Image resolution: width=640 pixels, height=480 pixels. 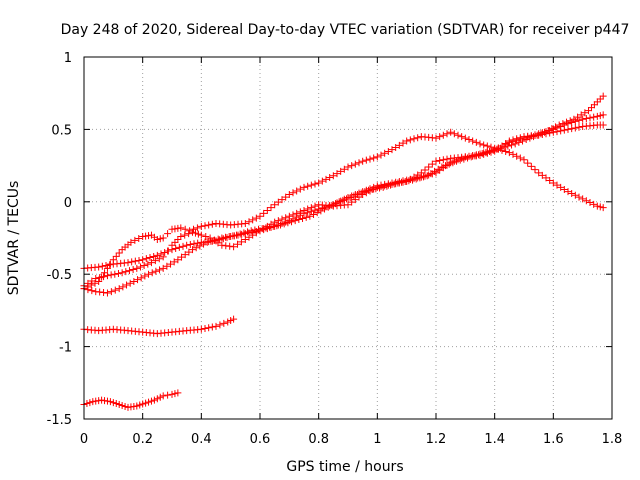 What do you see at coordinates (14, 238) in the screenshot?
I see `y-axis-label: SDTVAR / TECUs` at bounding box center [14, 238].